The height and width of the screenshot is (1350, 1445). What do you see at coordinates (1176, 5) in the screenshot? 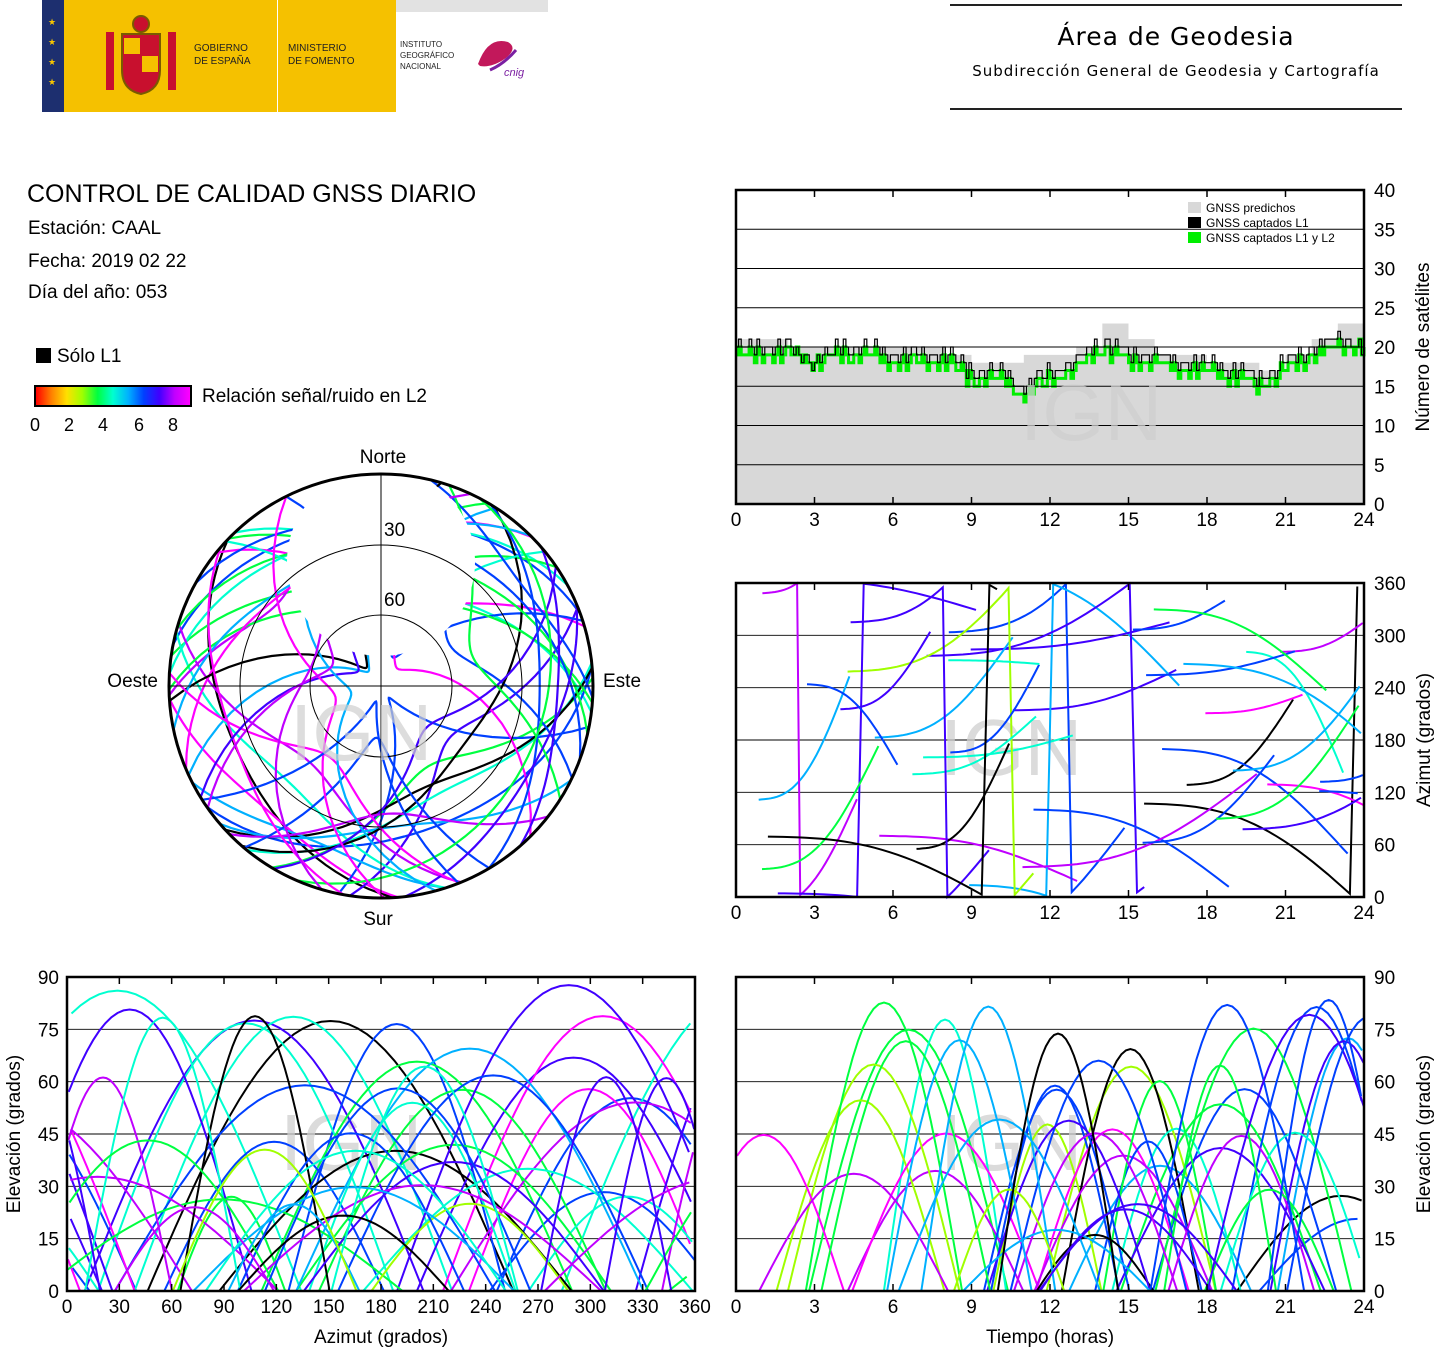
I see `title-rule-top` at bounding box center [1176, 5].